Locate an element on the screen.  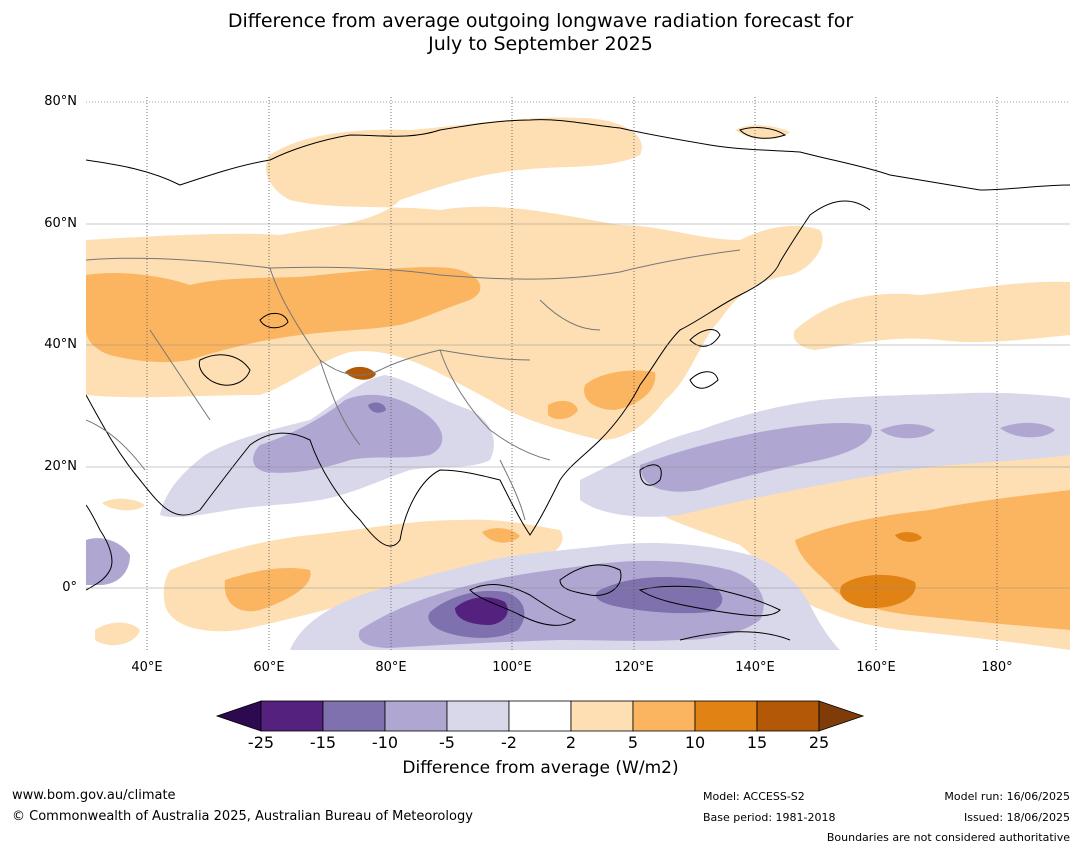
website-link: www.bom.gov.au/climate is located at coordinates (94, 795).